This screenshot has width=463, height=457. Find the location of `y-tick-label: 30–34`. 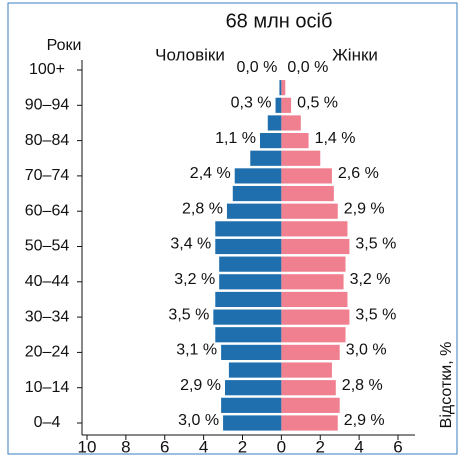

y-tick-label: 30–34 is located at coordinates (47, 316).